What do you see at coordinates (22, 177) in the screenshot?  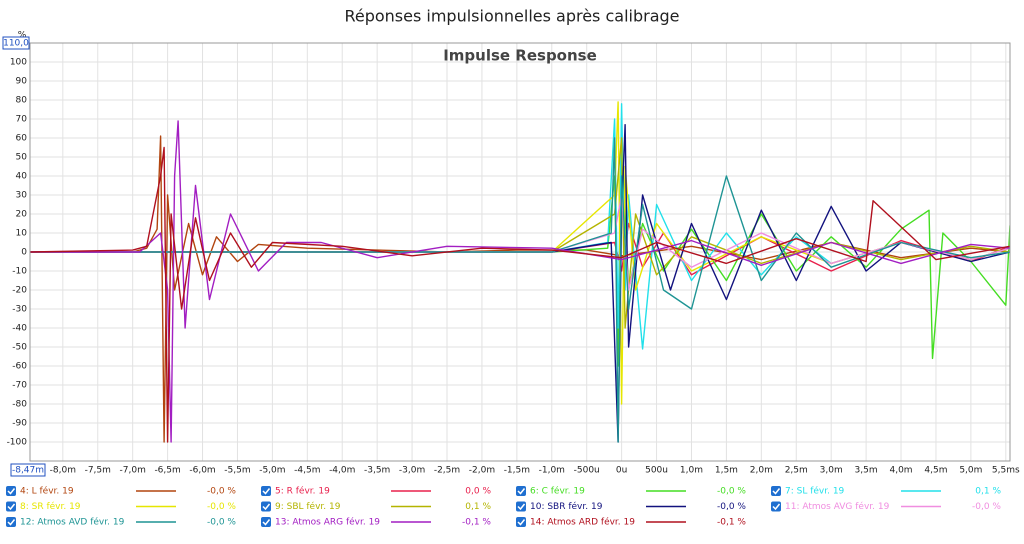 I see `y-tick-label: 40` at bounding box center [22, 177].